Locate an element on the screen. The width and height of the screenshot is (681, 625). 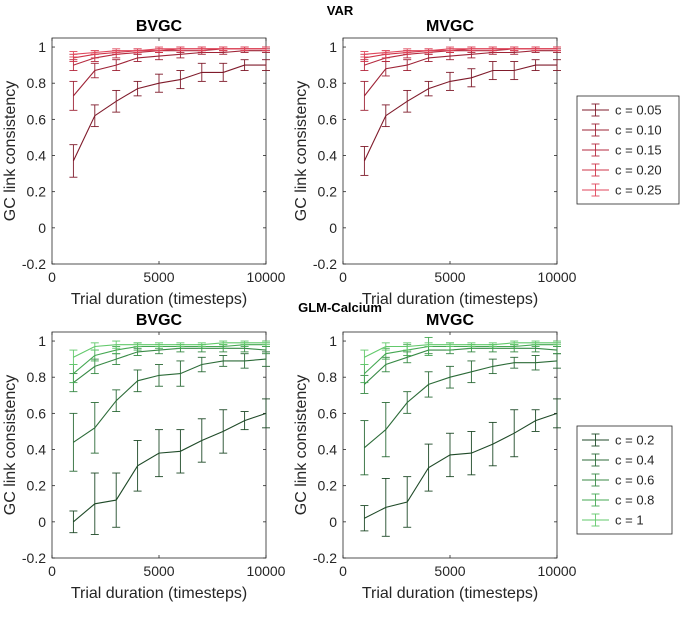
legend-label: c = 0.20 is located at coordinates (638, 170).